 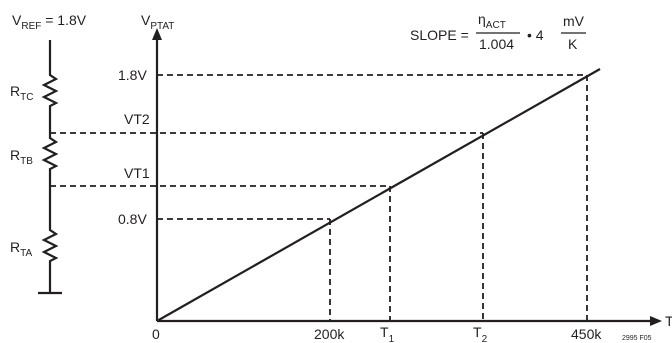 I want to click on y-tick-vt2: VT2, so click(x=137, y=119).